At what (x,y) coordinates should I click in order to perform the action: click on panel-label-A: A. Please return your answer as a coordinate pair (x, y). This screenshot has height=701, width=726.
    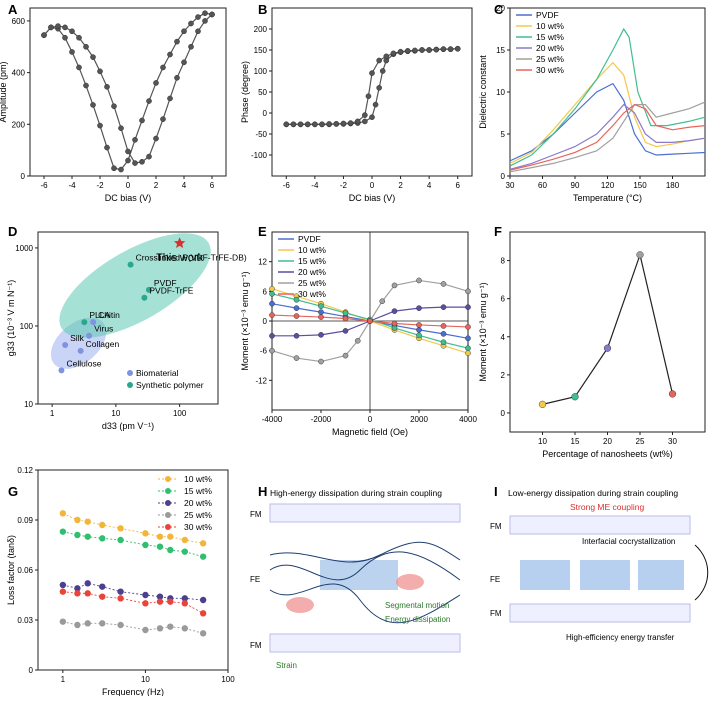
    Looking at the image, I should click on (13, 9).